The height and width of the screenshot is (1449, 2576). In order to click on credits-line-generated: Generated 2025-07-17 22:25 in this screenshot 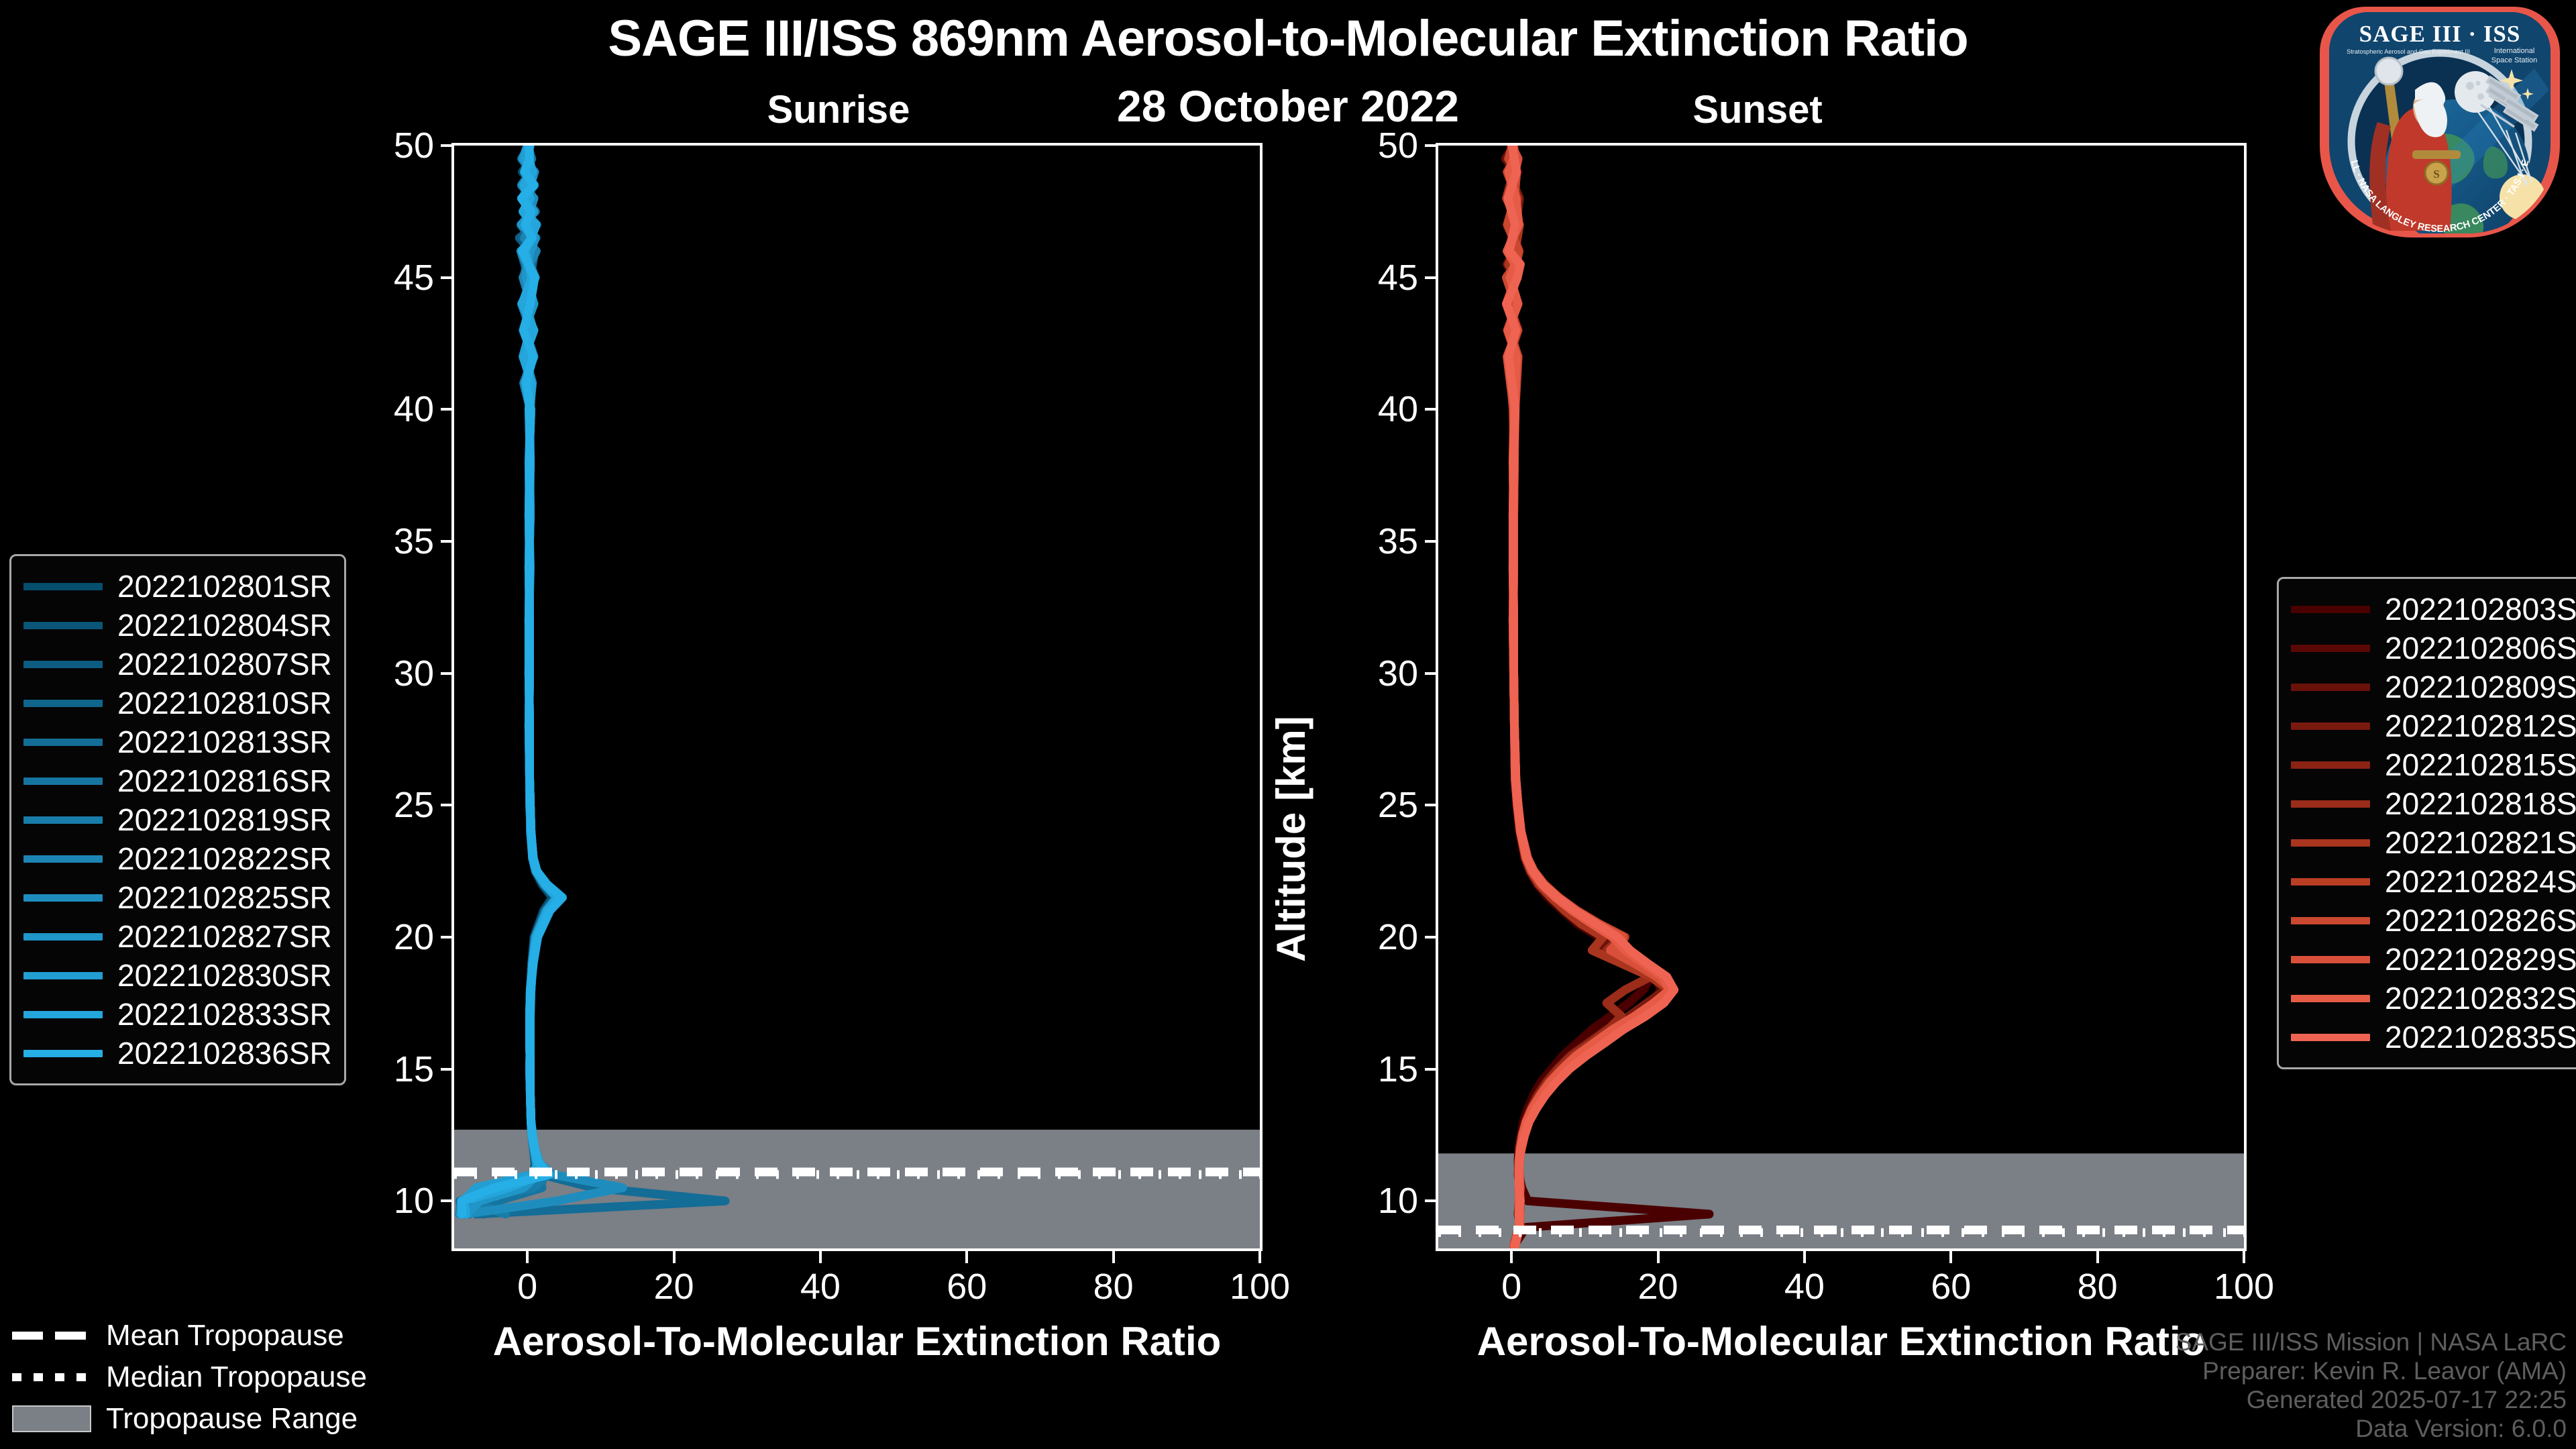, I will do `click(2406, 1400)`.